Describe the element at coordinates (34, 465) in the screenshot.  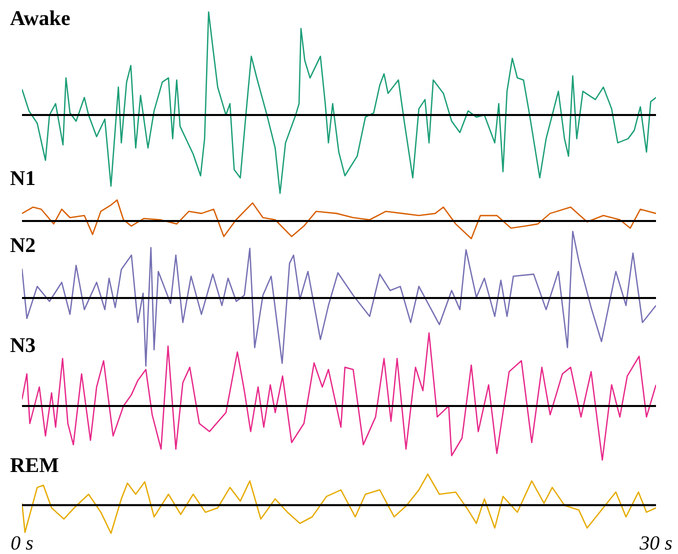
I see `chart-title: REM` at that location.